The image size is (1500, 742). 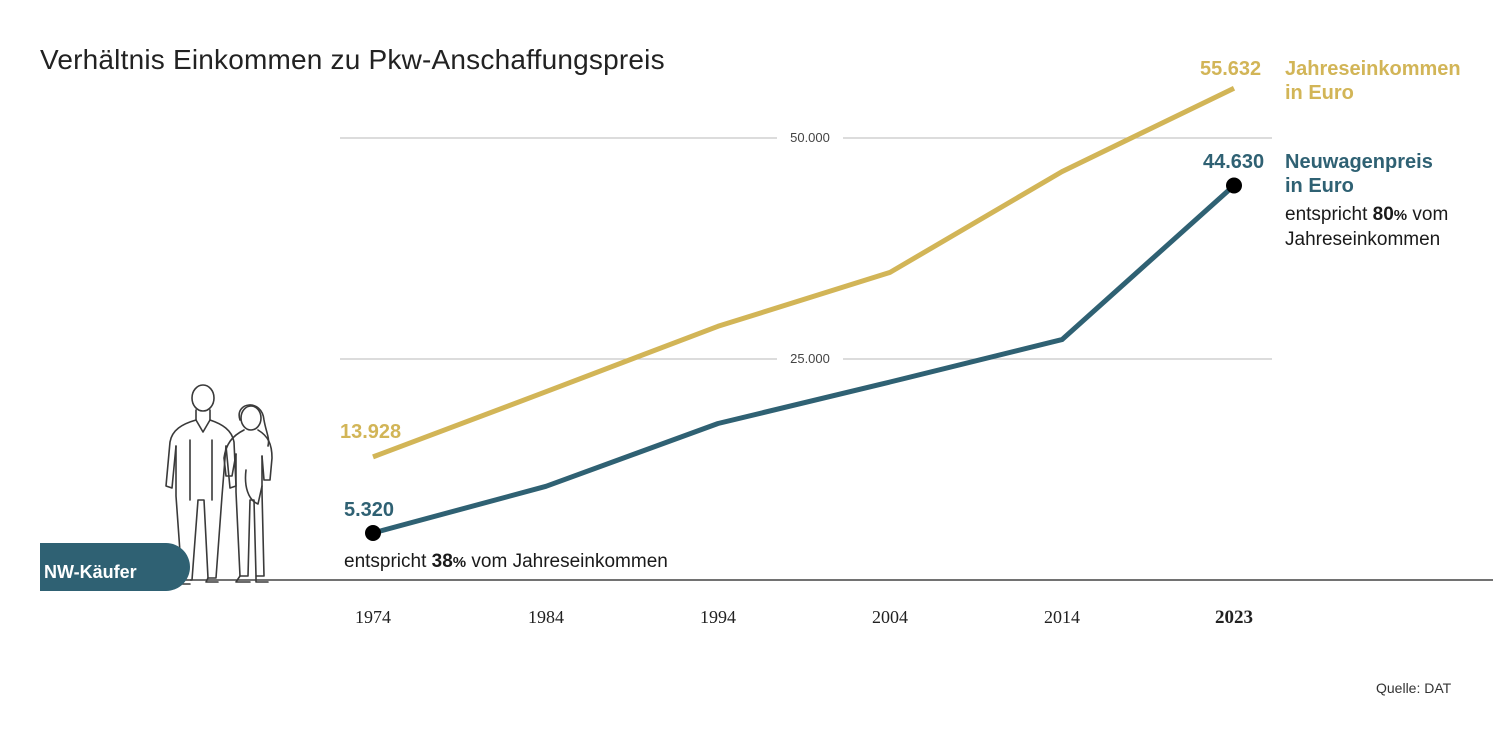 What do you see at coordinates (546, 617) in the screenshot?
I see `x-tick-label-1984: 1984` at bounding box center [546, 617].